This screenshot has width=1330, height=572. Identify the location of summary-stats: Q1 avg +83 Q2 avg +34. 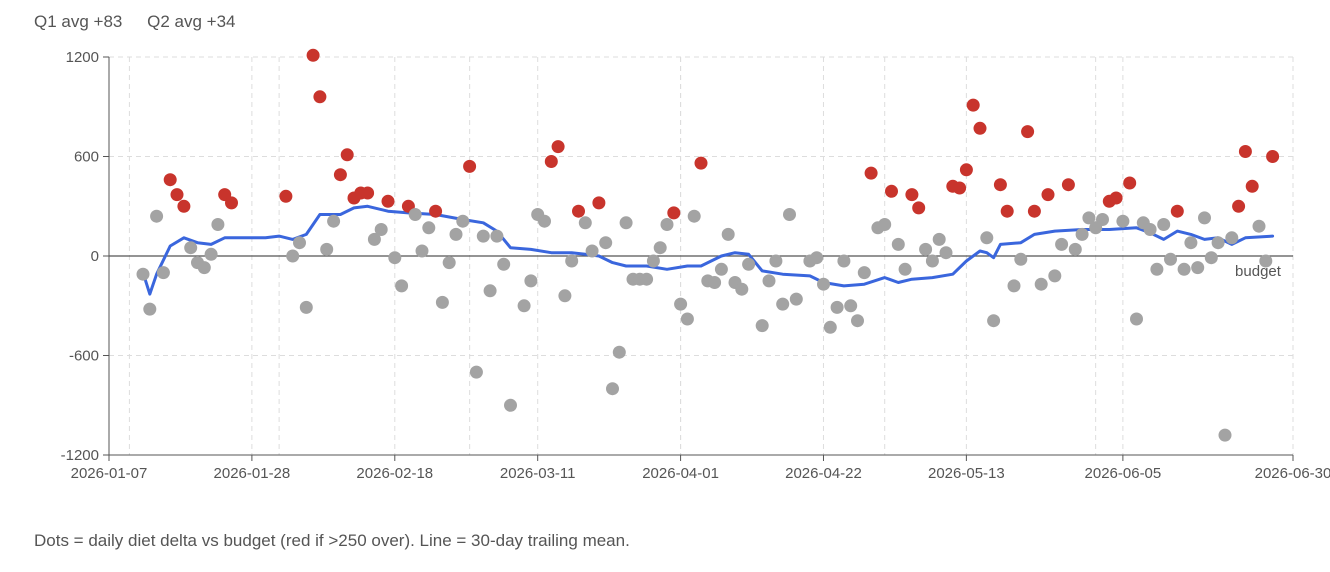
(144, 22).